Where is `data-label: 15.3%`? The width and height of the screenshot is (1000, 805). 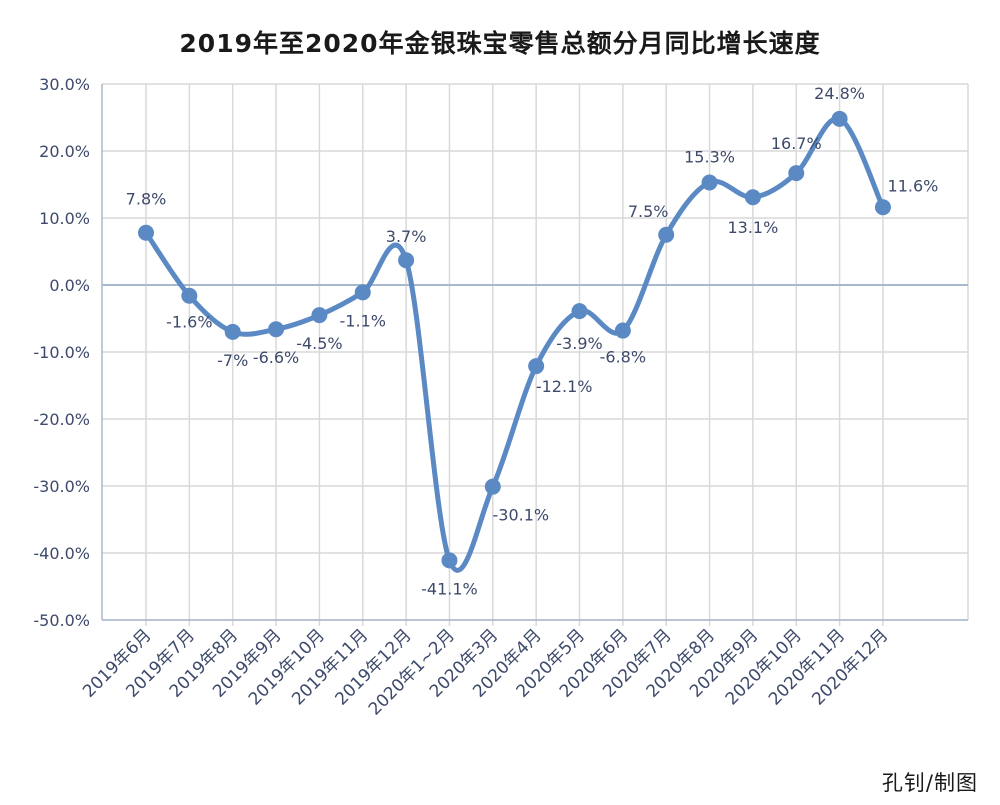 data-label: 15.3% is located at coordinates (709, 156).